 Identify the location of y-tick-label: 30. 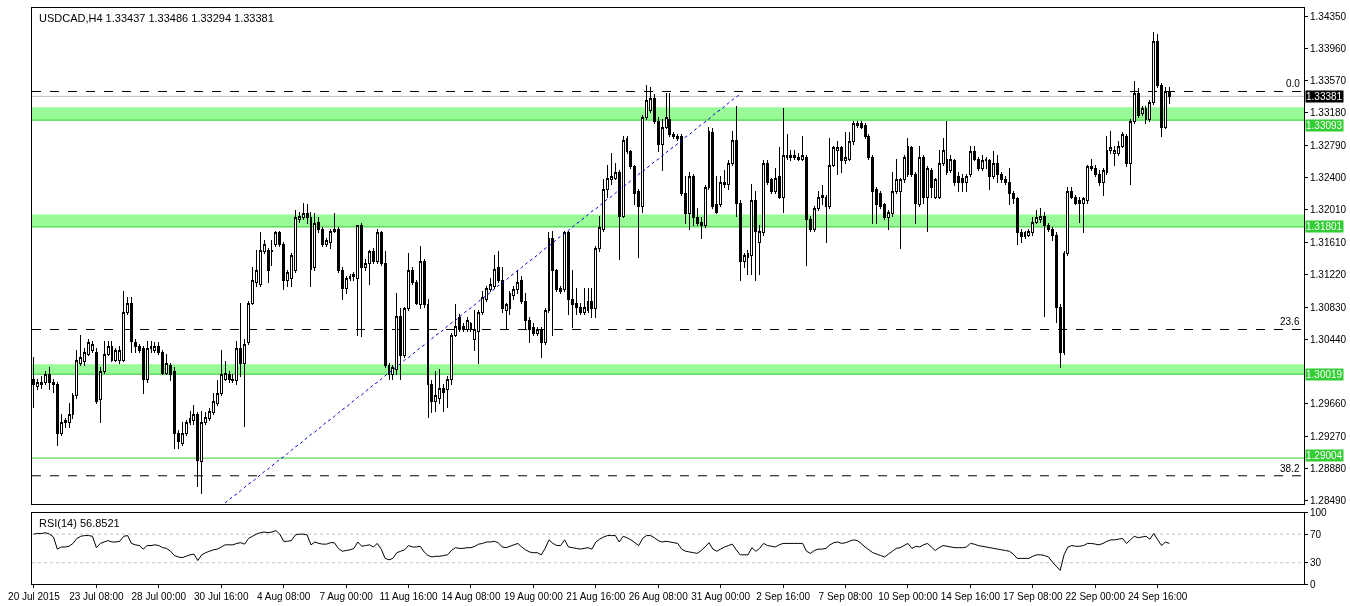
(1316, 563).